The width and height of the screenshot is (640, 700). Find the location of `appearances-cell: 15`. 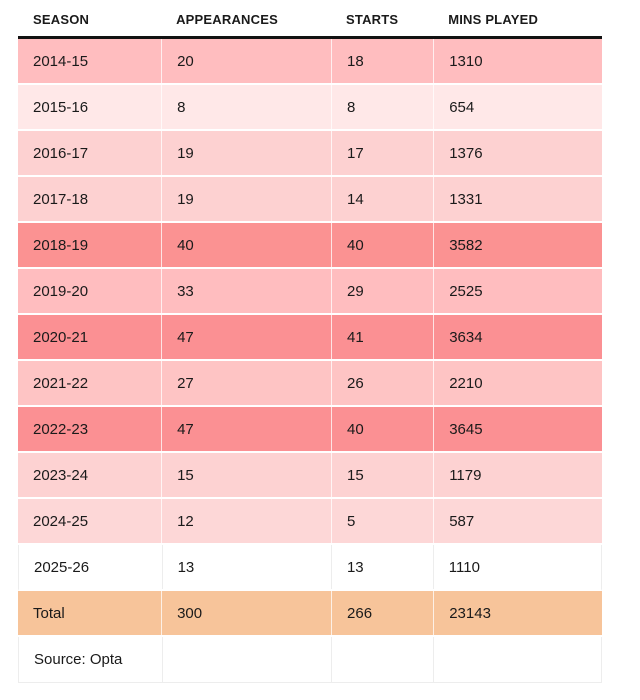

appearances-cell: 15 is located at coordinates (246, 475).